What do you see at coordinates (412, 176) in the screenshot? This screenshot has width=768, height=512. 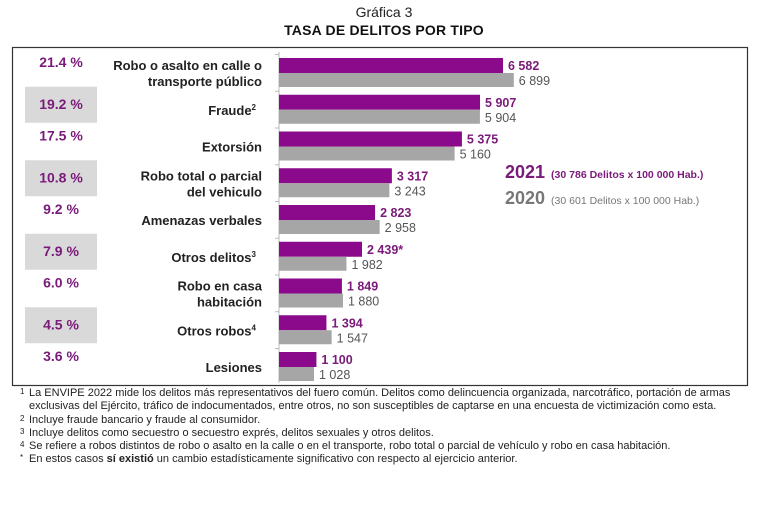 I see `value-label-2021: 3 317` at bounding box center [412, 176].